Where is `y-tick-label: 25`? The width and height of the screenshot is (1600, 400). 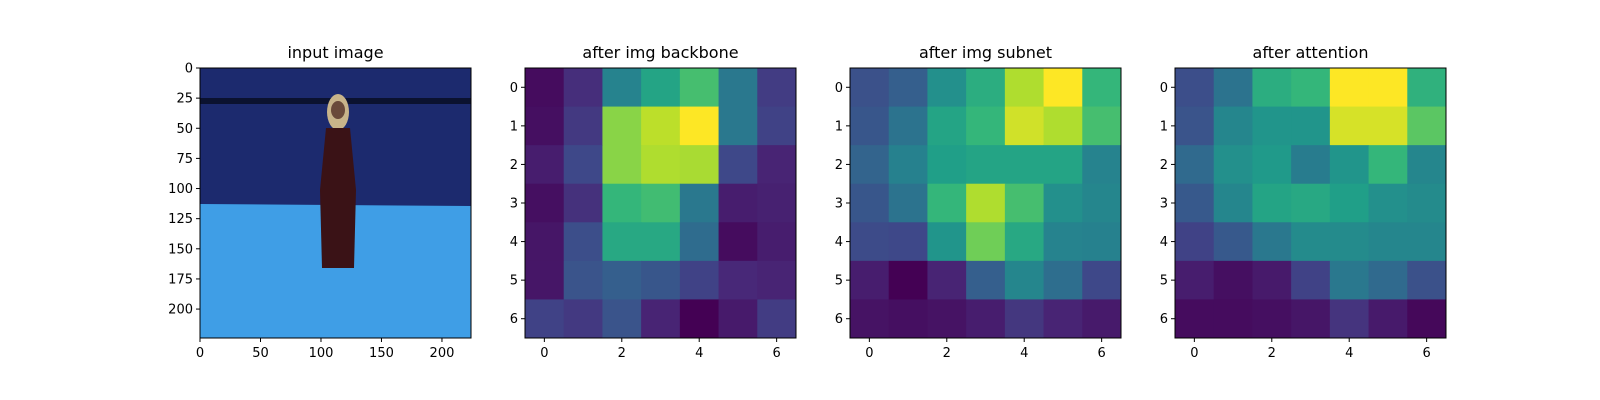
y-tick-label: 25 is located at coordinates (184, 99).